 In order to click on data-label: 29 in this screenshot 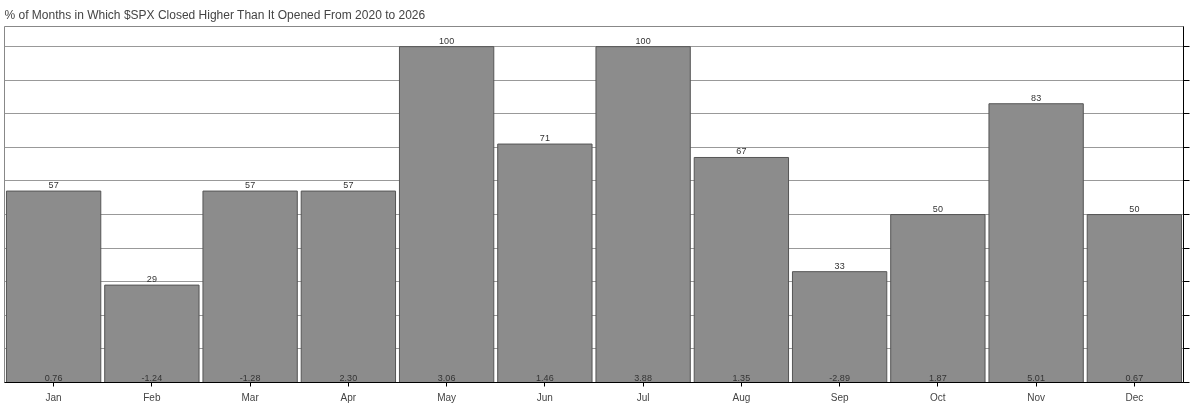, I will do `click(151, 279)`.